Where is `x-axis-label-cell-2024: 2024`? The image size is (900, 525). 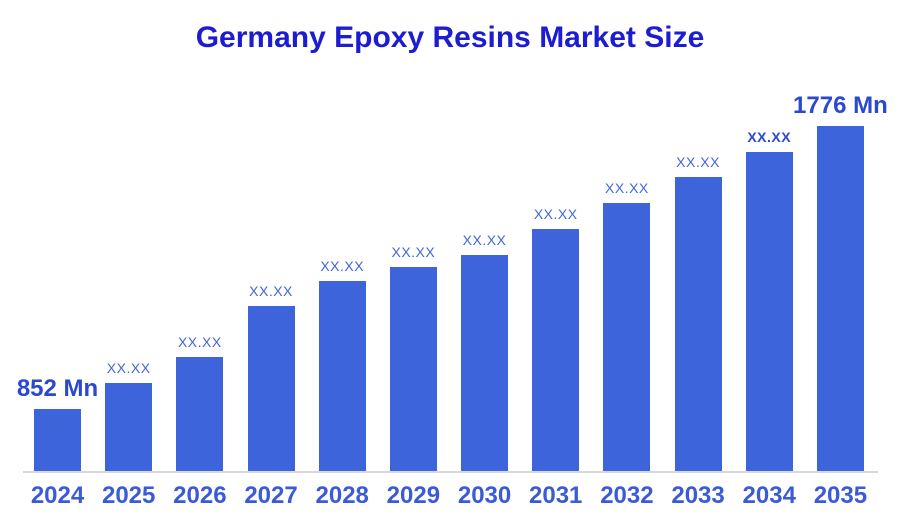 x-axis-label-cell-2024: 2024 is located at coordinates (57, 495).